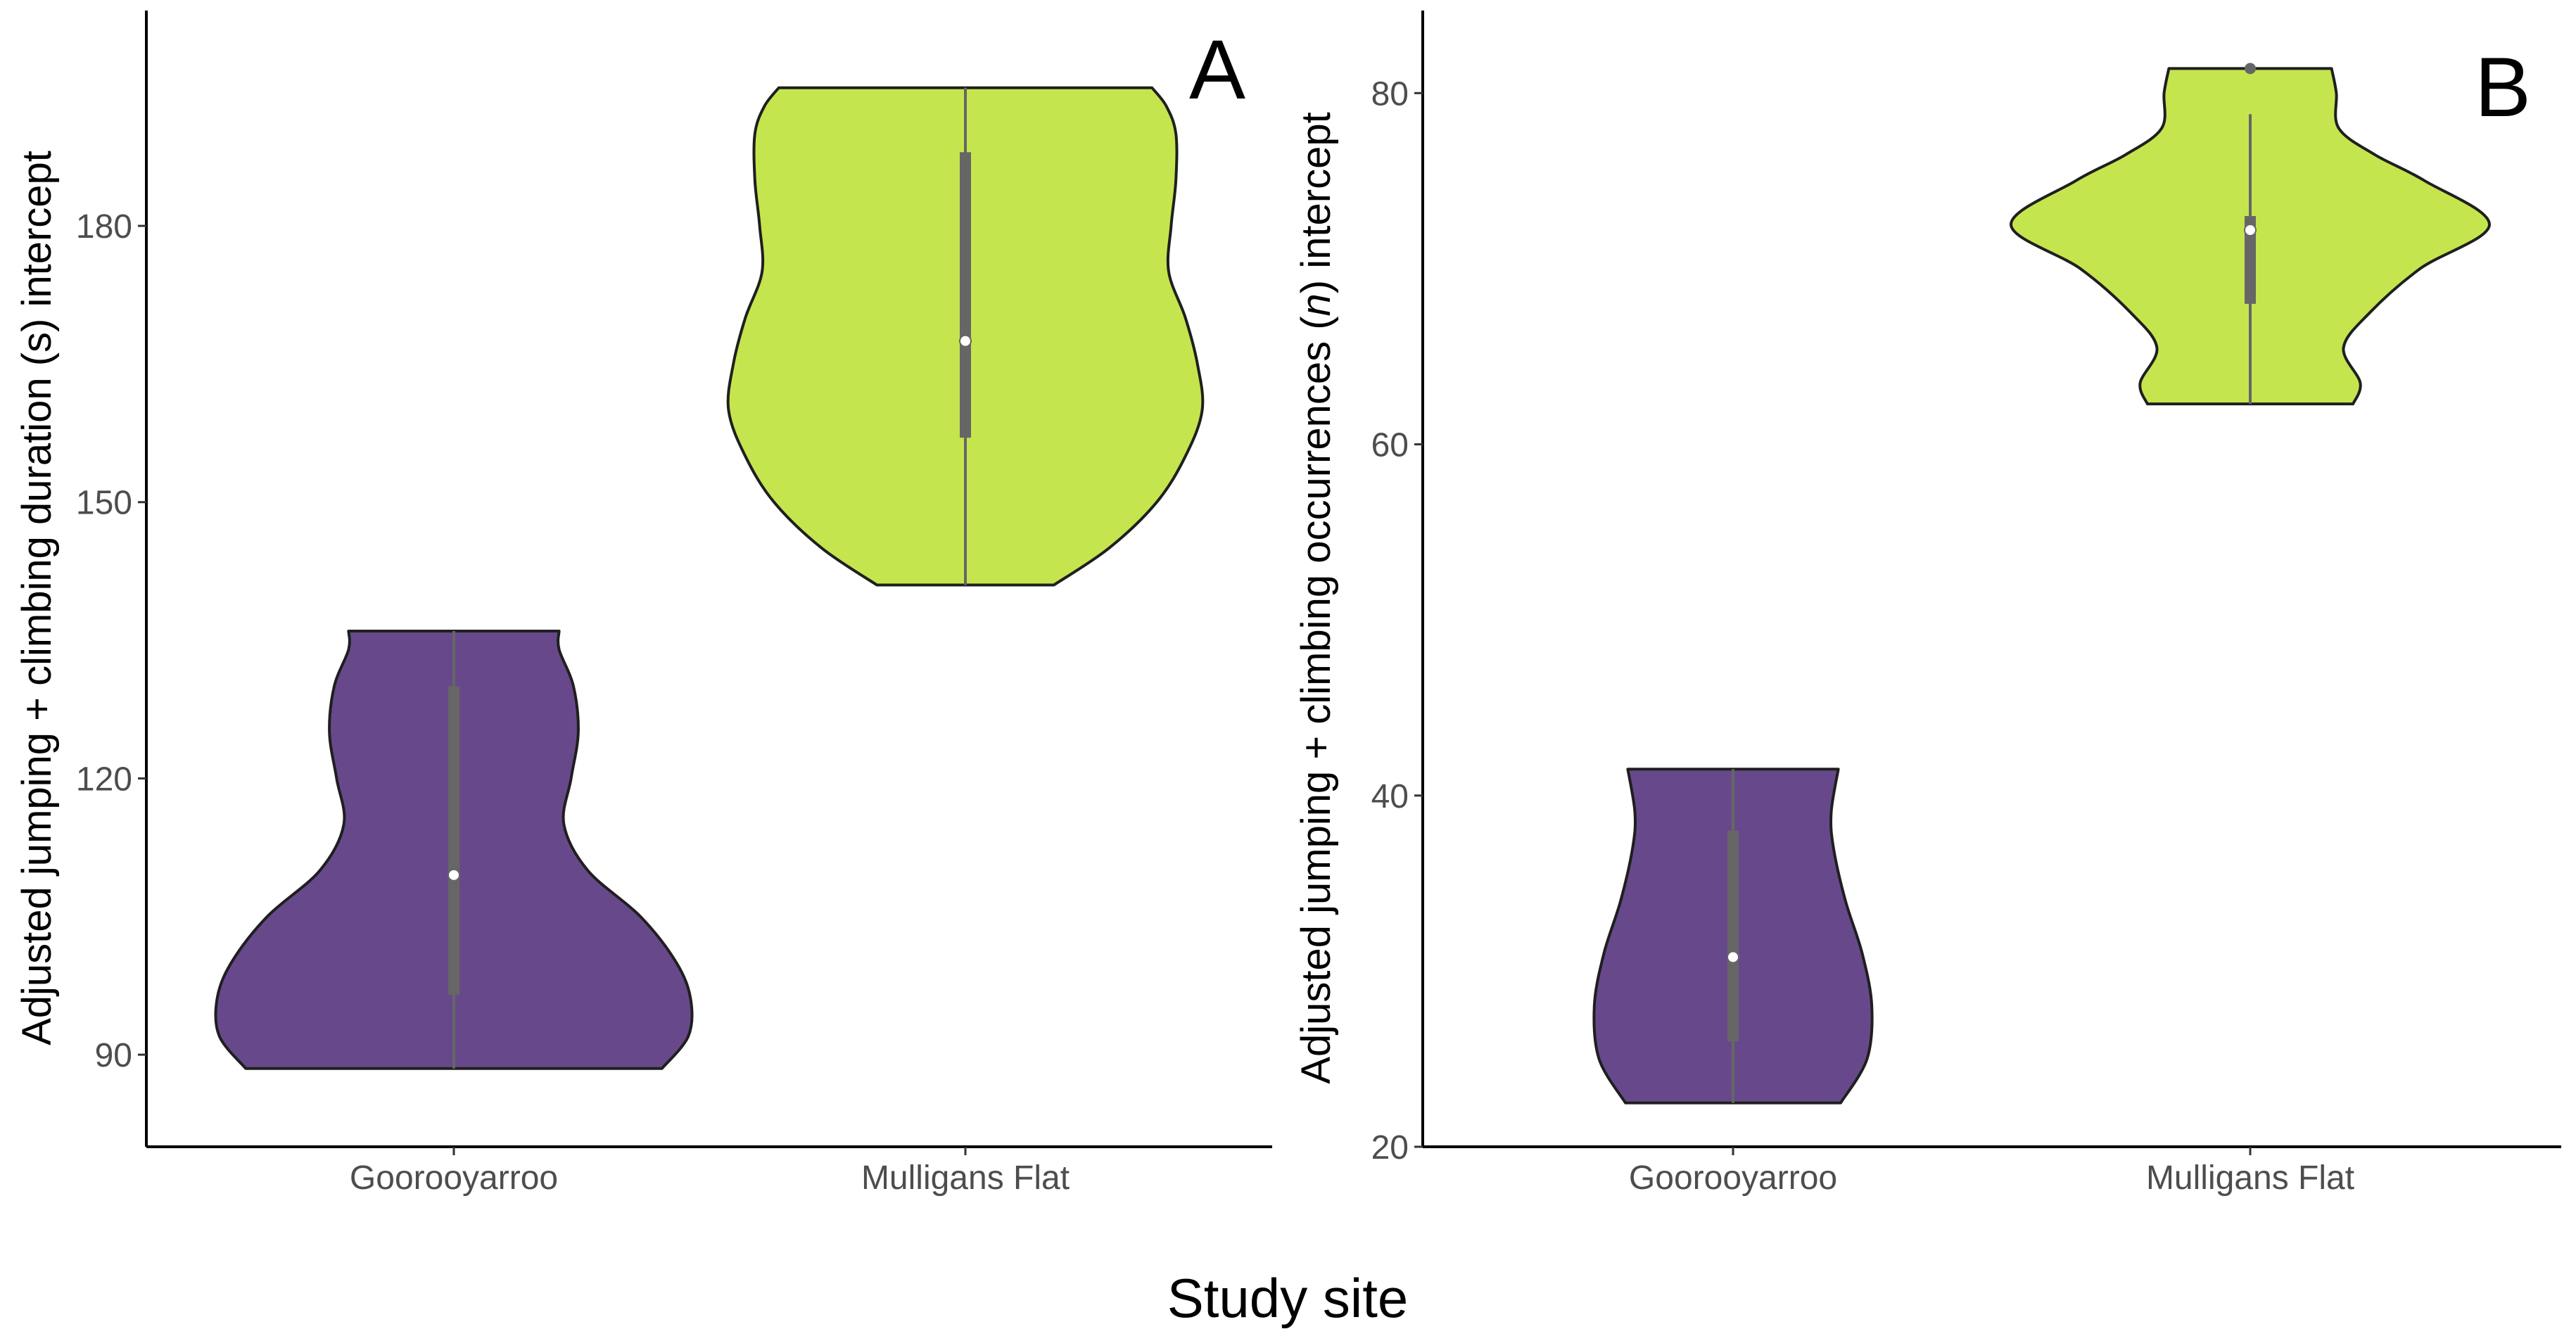  I want to click on y-tick-label: 40, so click(1390, 796).